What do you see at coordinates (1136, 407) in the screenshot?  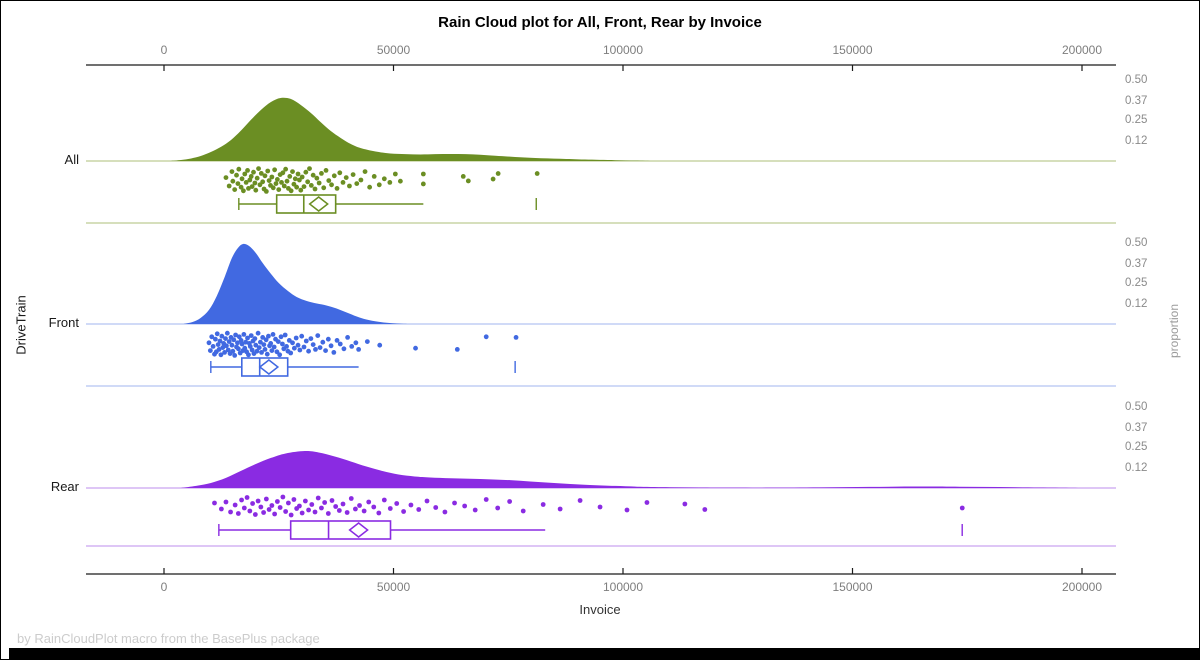 I see `proportion-tick-label-rear: 0.50` at bounding box center [1136, 407].